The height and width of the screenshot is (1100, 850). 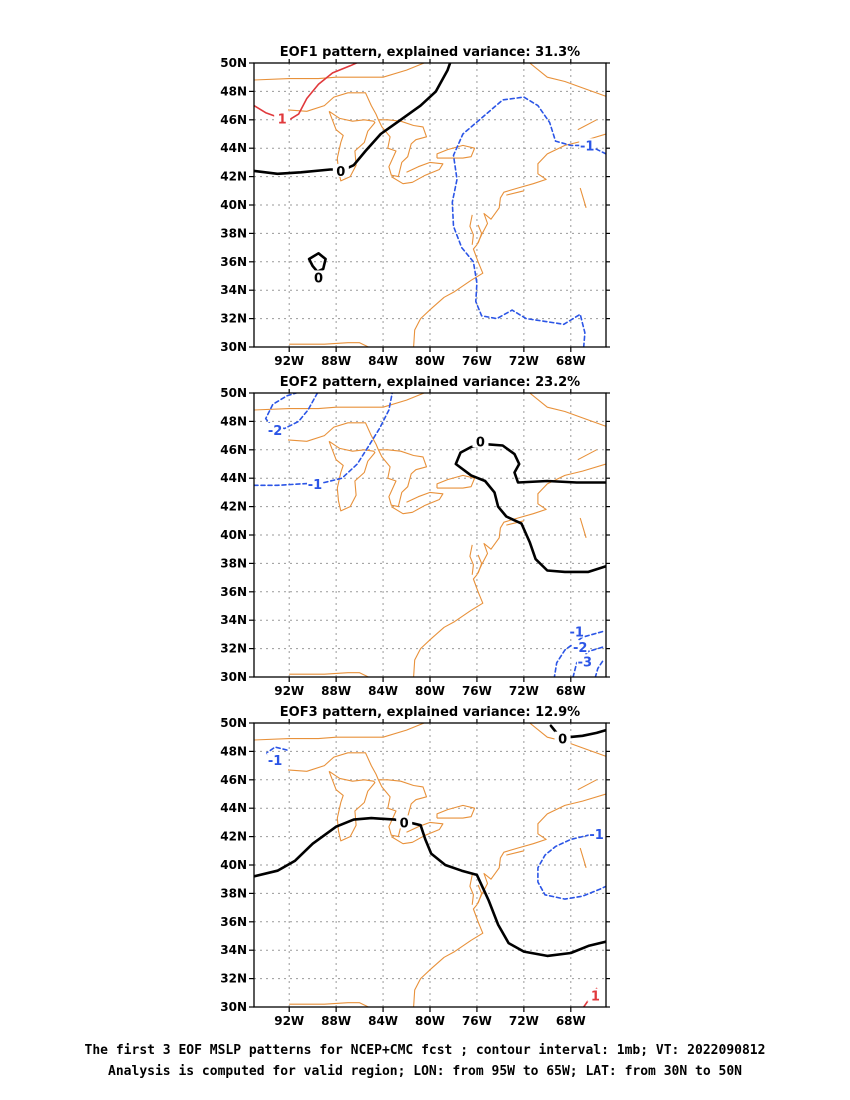 I want to click on panel-title: EOF1 pattern, explained variance: 31.3%, so click(x=430, y=52).